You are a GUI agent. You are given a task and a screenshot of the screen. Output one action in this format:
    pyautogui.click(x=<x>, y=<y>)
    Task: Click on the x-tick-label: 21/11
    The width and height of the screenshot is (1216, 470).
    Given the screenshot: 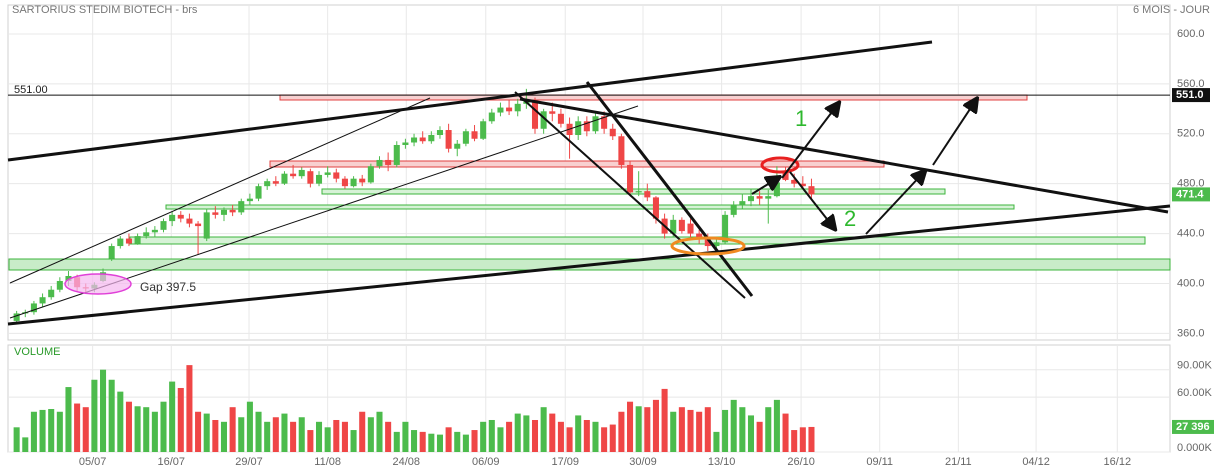 What is the action you would take?
    pyautogui.click(x=958, y=462)
    